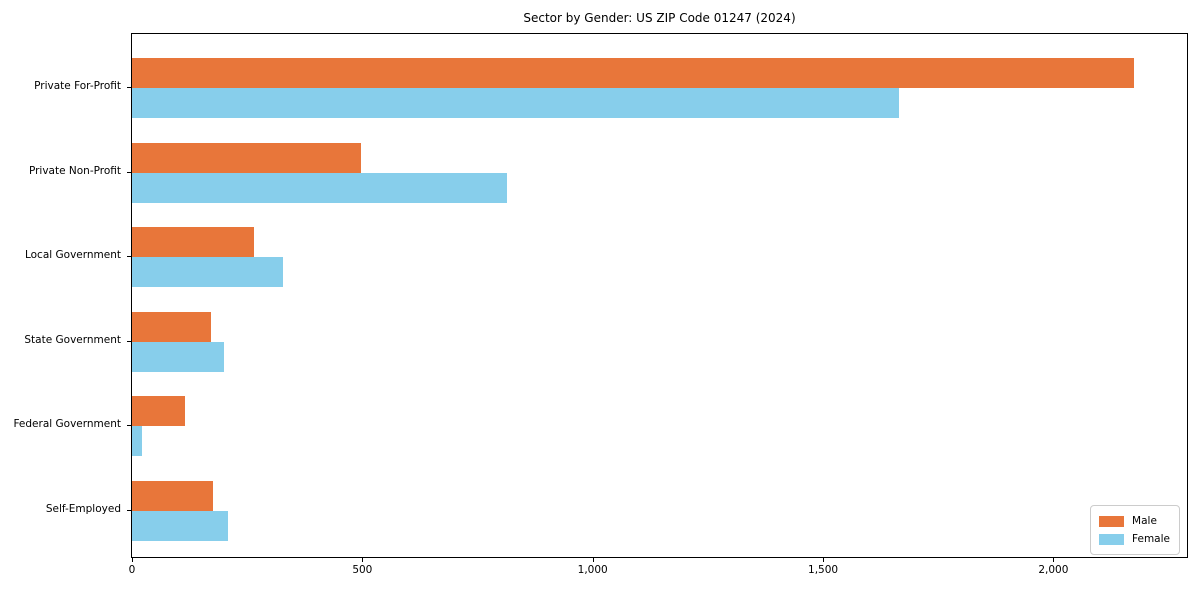  I want to click on bar-female-local-government, so click(207, 272).